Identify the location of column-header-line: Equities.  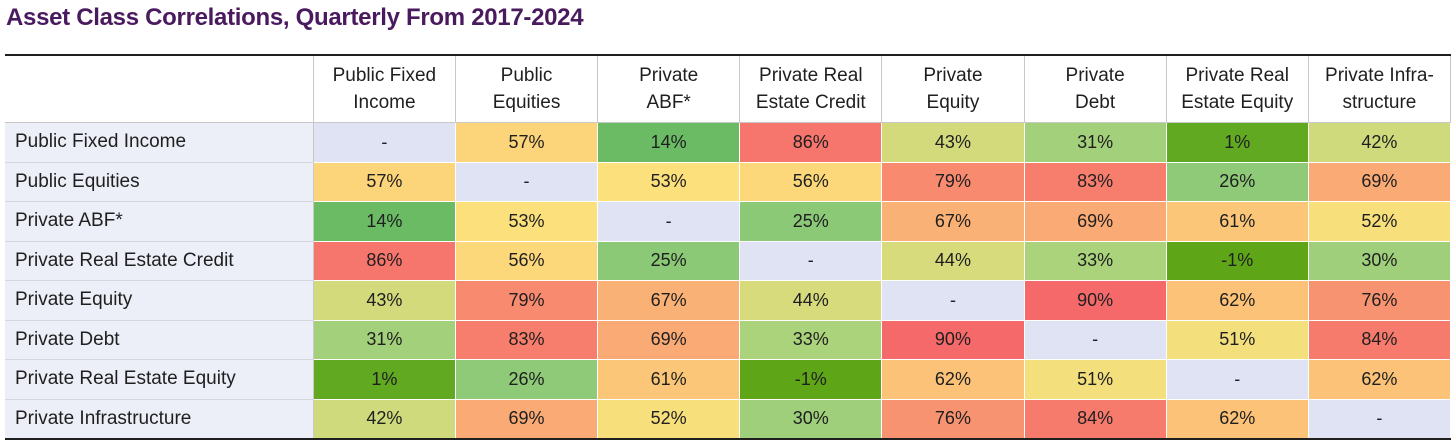
(526, 102).